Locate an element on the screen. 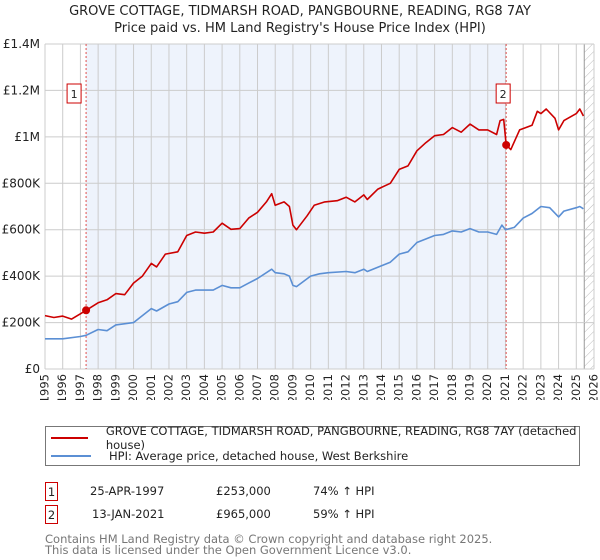 The width and height of the screenshot is (600, 560). x-tick-label: 2012 is located at coordinates (346, 387).